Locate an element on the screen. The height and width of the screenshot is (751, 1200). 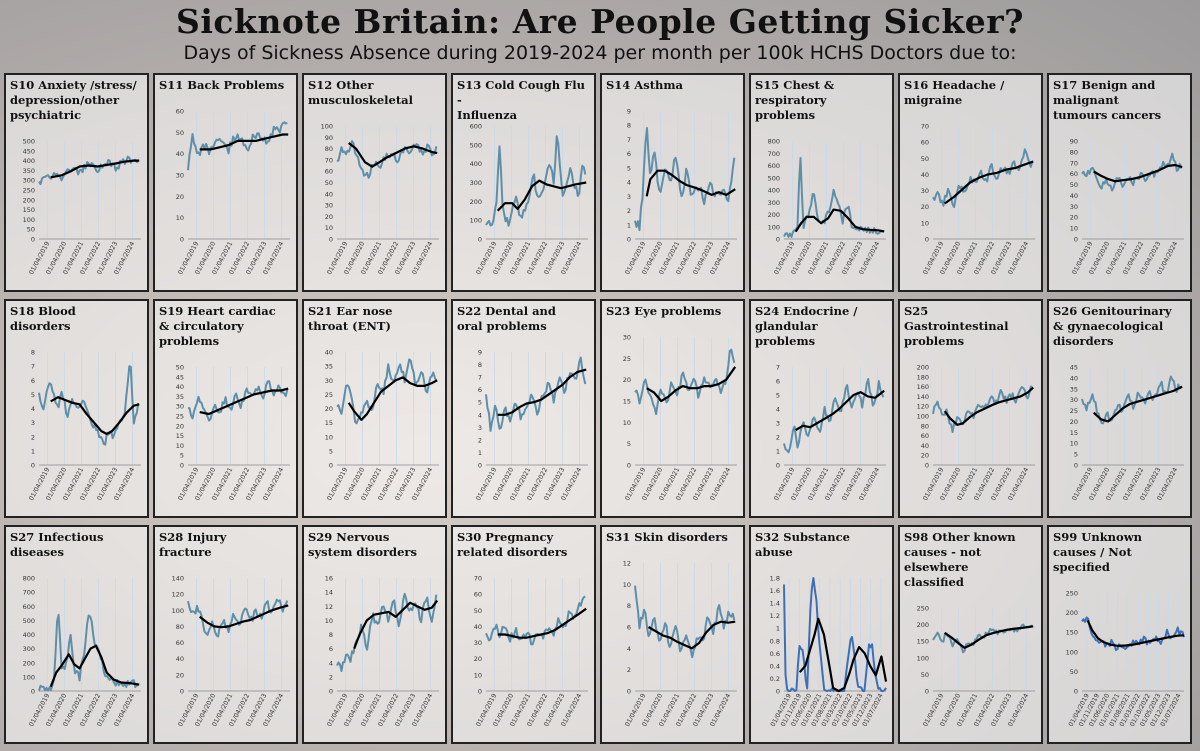
y-tick-label: 16 is located at coordinates (329, 579).